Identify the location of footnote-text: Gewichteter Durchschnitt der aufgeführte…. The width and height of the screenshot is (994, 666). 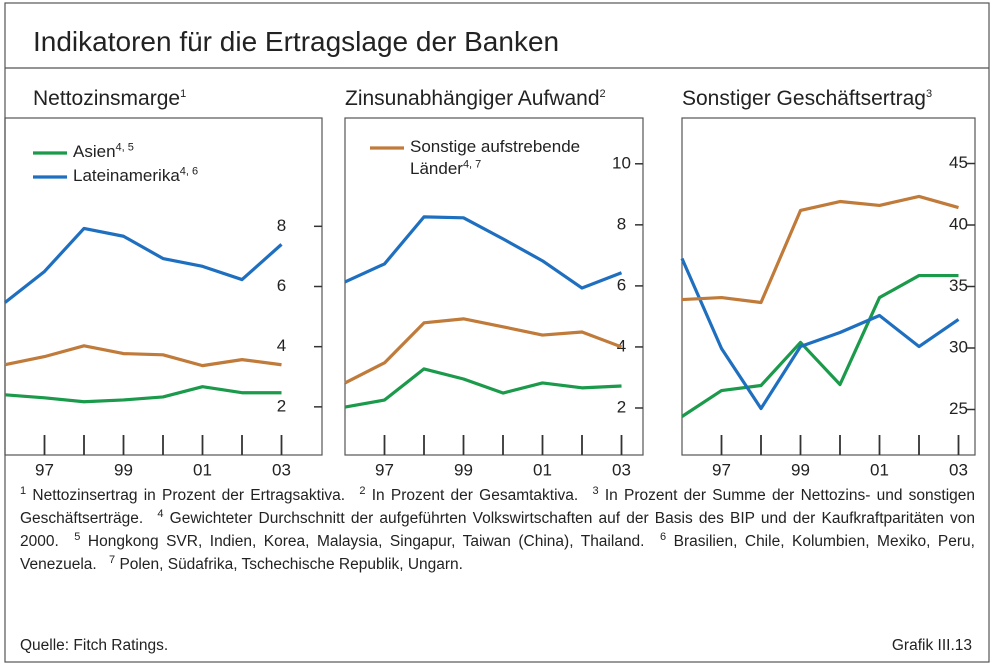
(497, 530).